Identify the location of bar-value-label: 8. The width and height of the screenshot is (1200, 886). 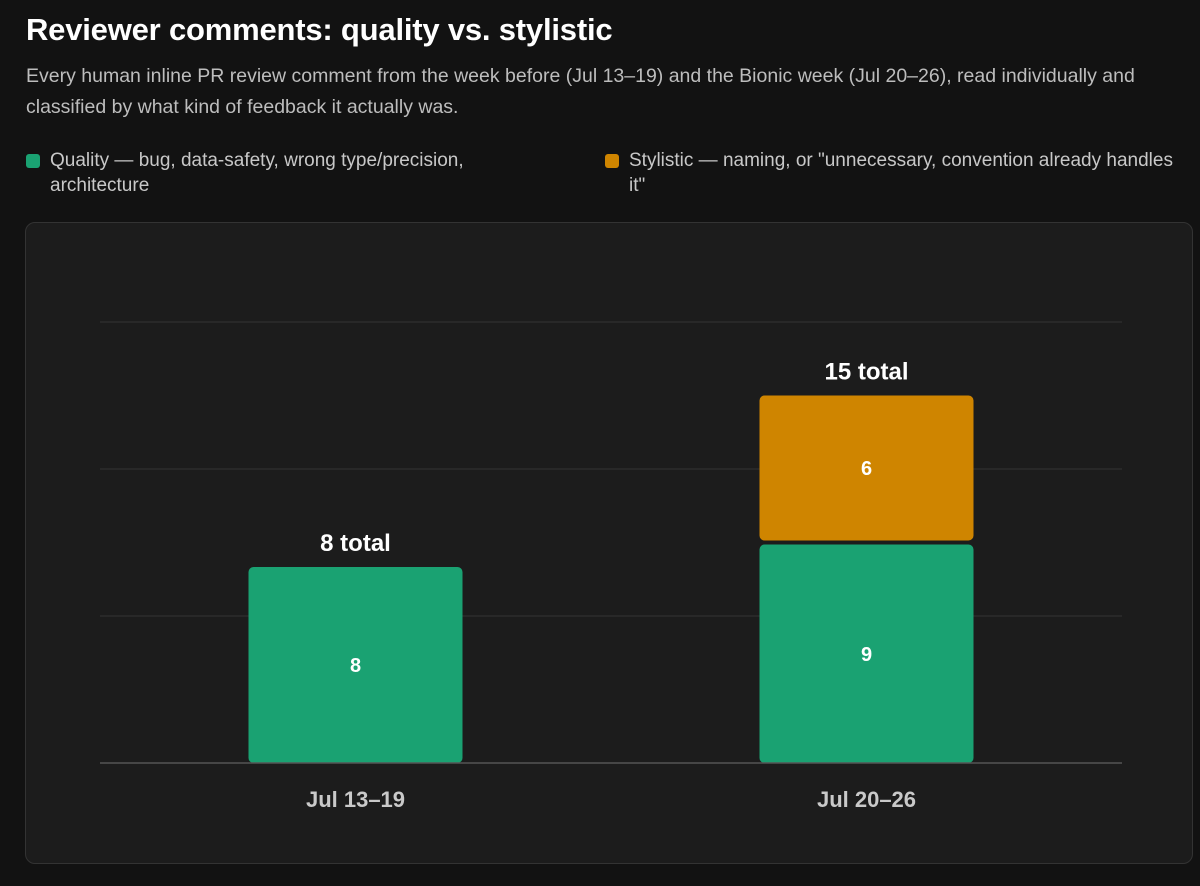
(355, 666).